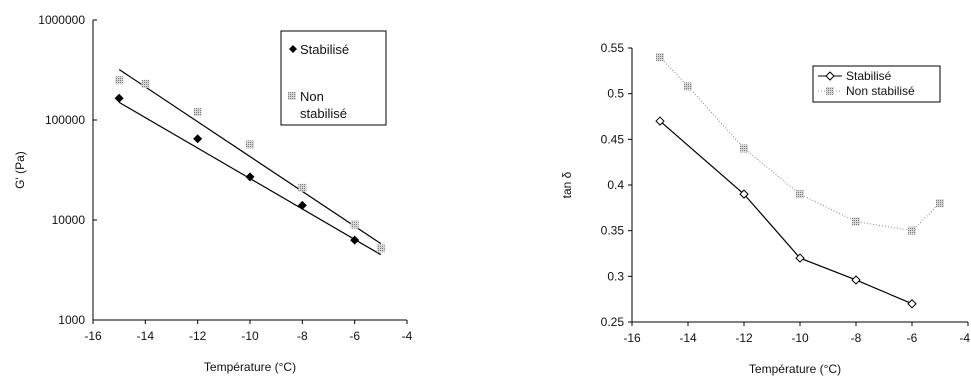 This screenshot has width=971, height=376. What do you see at coordinates (407, 336) in the screenshot?
I see `left-x-tick-label: -4` at bounding box center [407, 336].